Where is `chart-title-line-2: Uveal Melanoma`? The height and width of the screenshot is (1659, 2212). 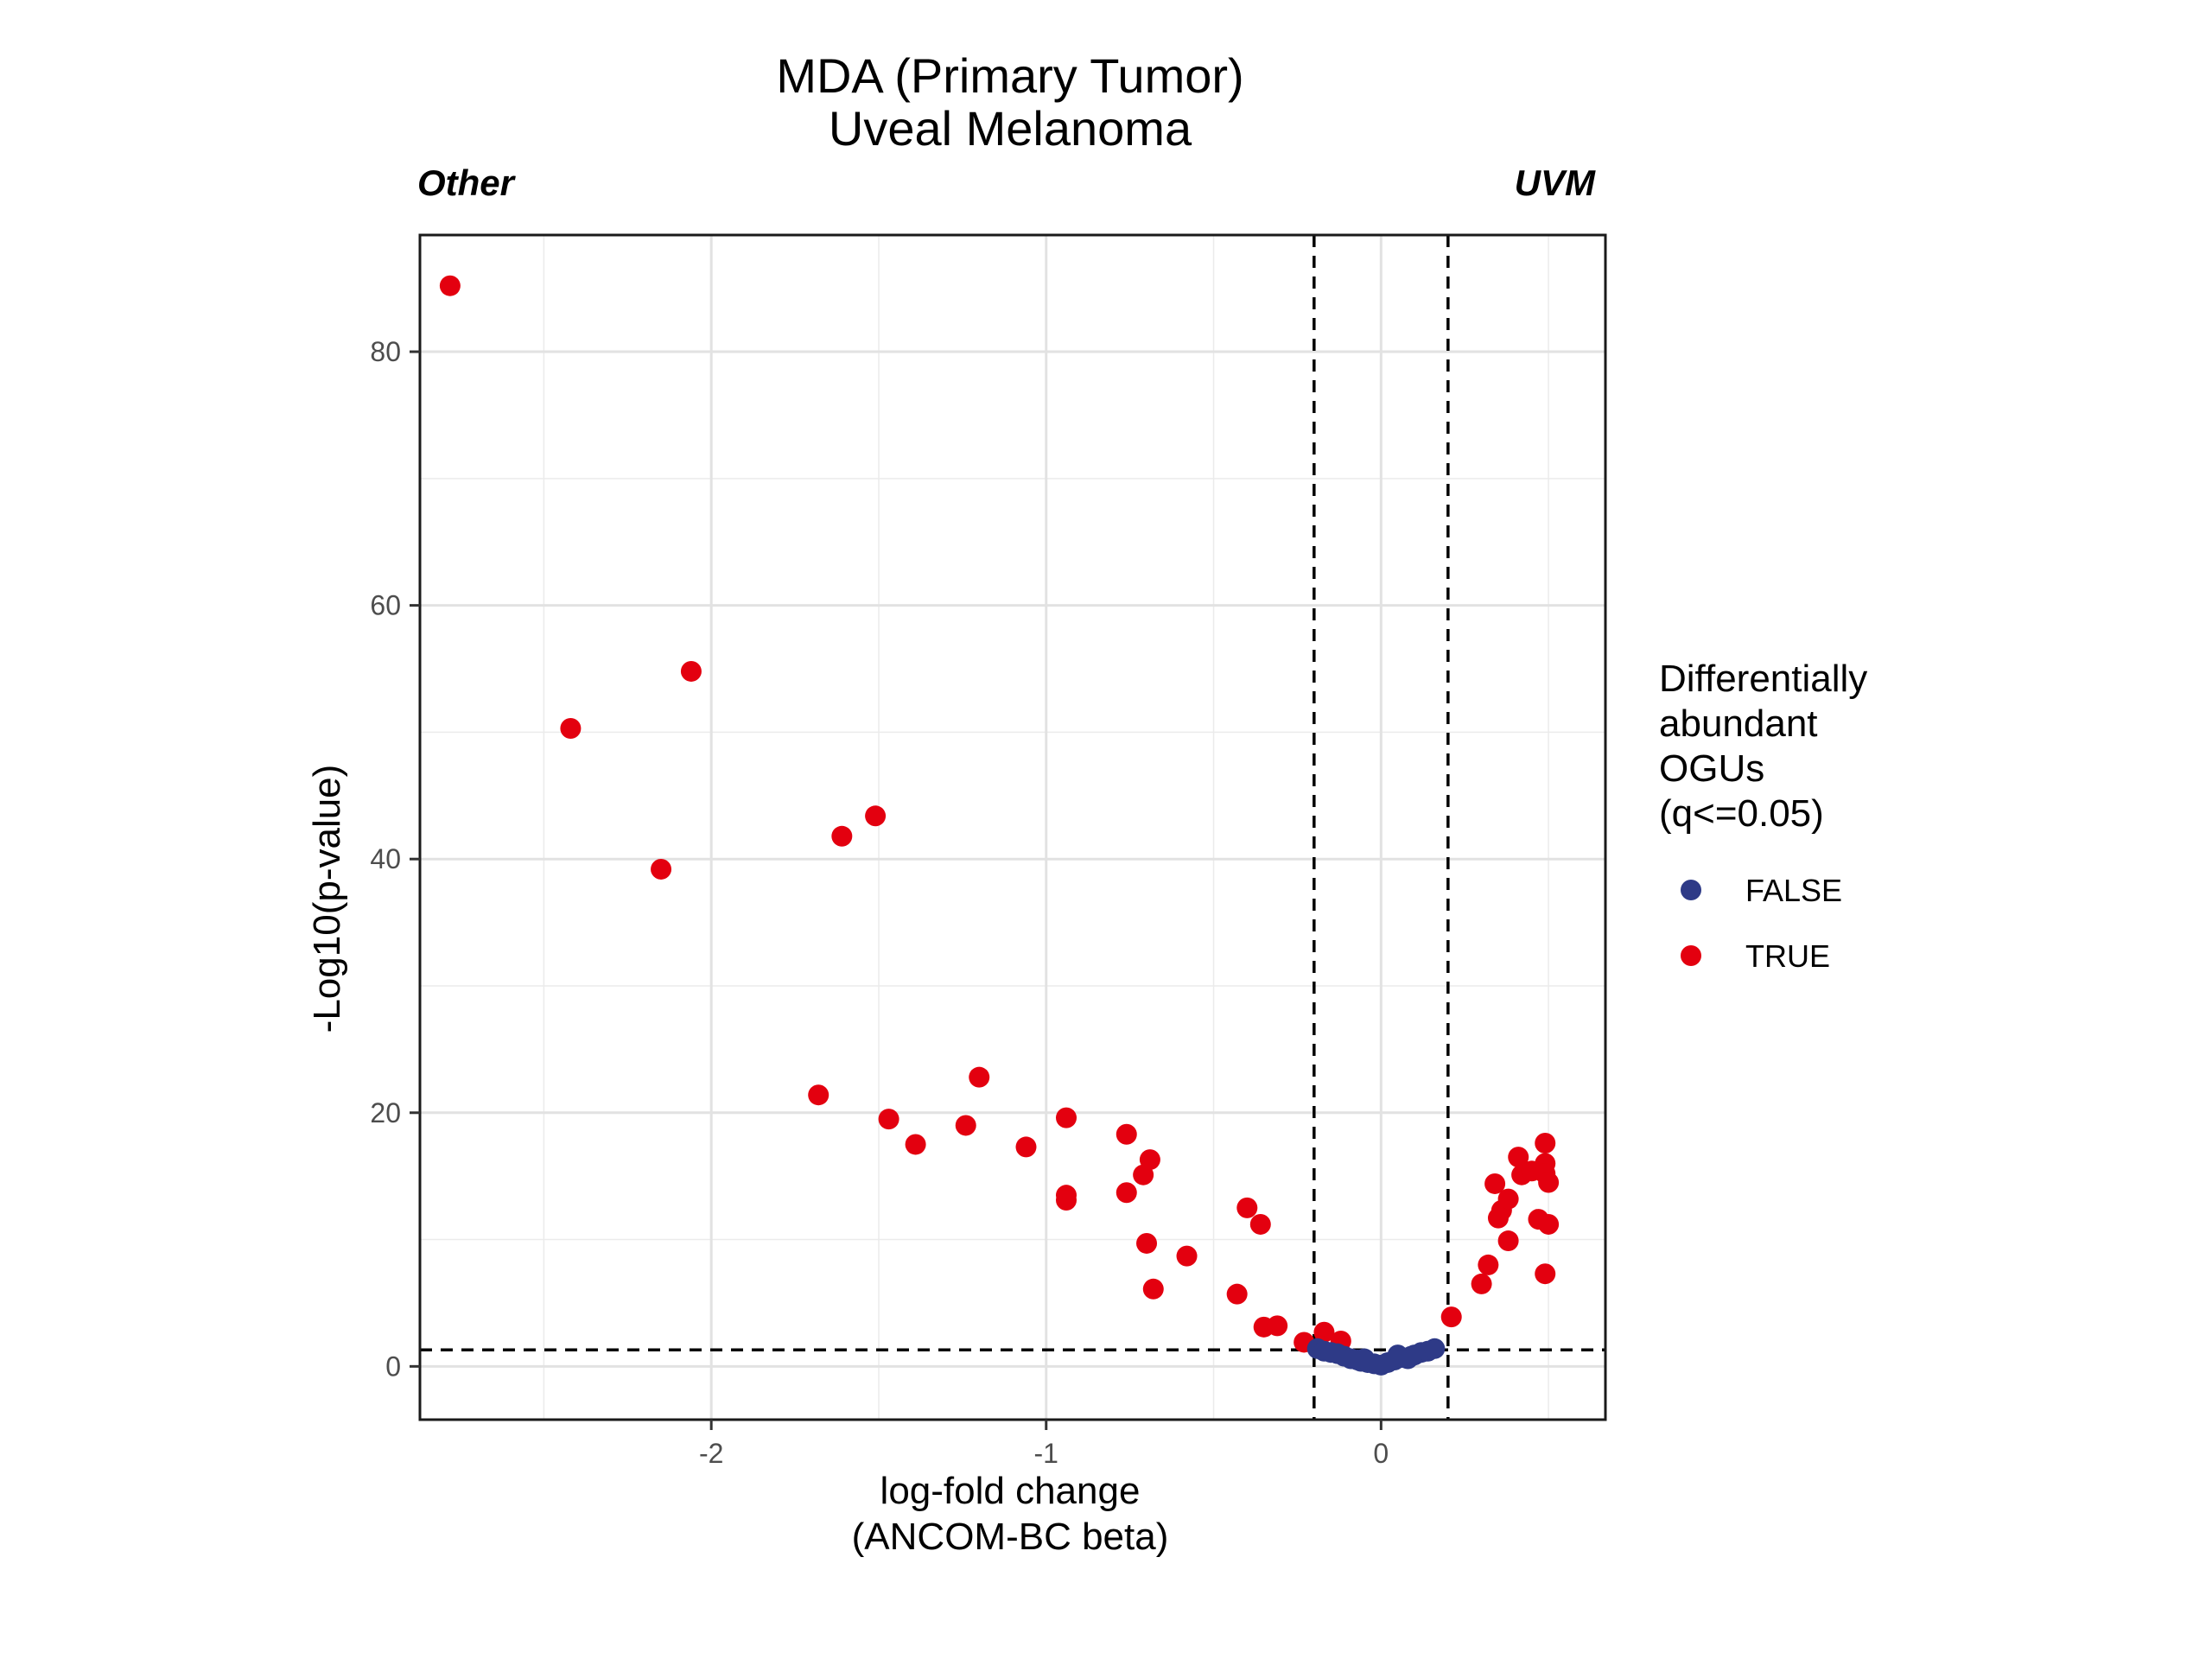
chart-title-line-2: Uveal Melanoma is located at coordinates (1010, 128).